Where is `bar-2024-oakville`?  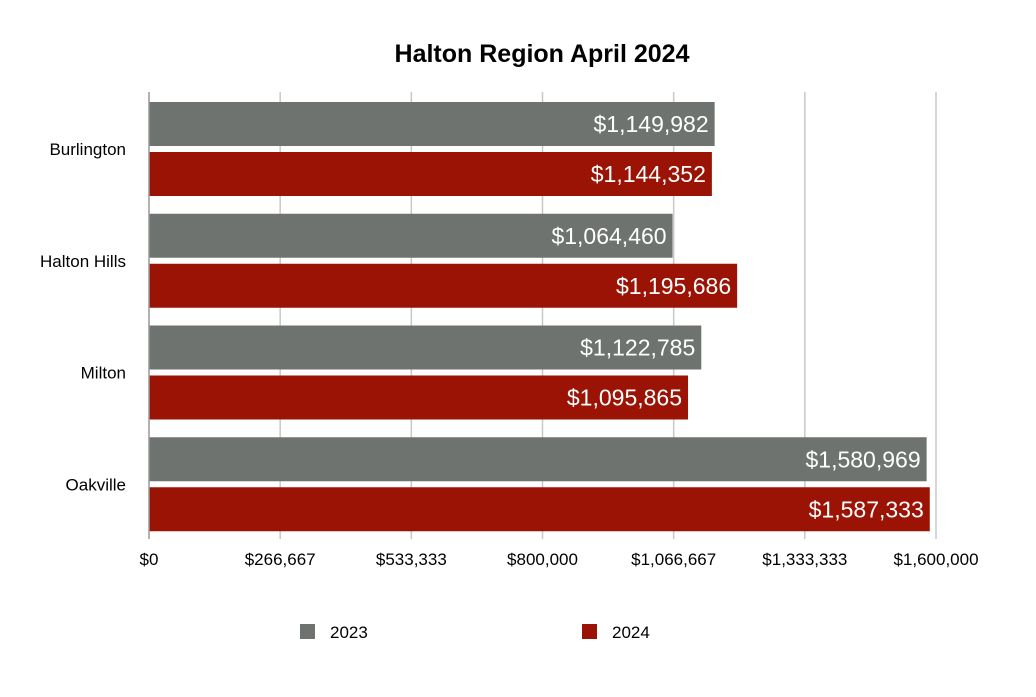 bar-2024-oakville is located at coordinates (539, 509).